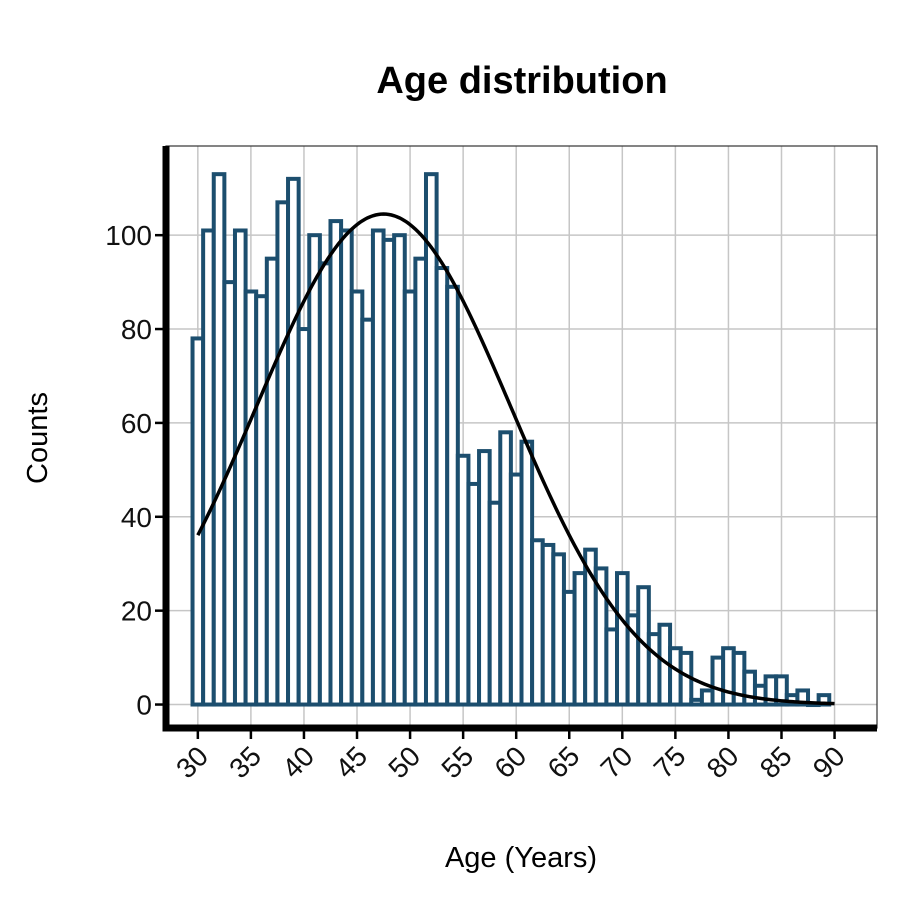 This screenshot has width=900, height=900. I want to click on x-tick-label: 60, so click(510, 762).